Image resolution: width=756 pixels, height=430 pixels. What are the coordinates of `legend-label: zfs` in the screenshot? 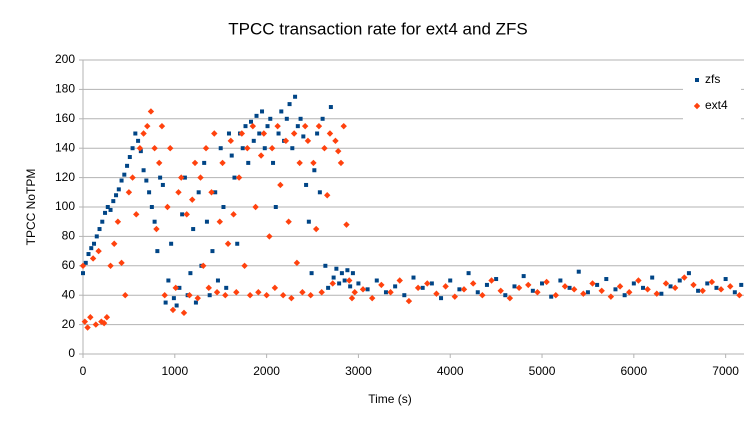 It's located at (712, 79).